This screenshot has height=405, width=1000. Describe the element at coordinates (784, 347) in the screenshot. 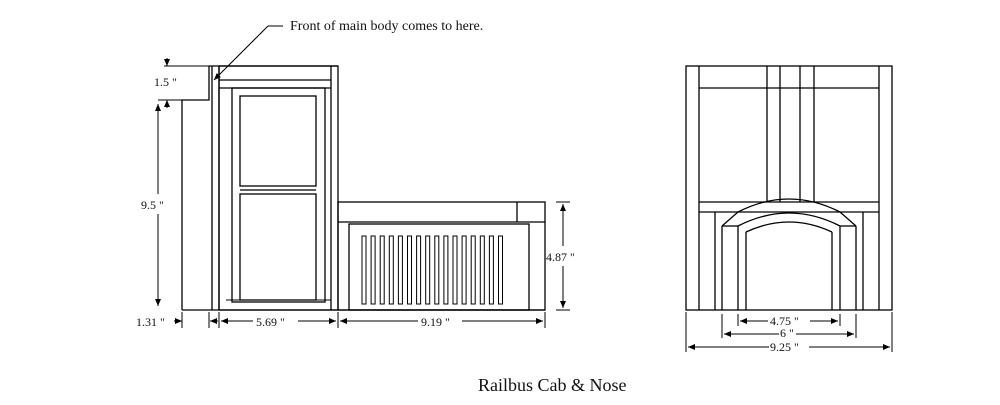

I see `dim-overall-label: 9.25 "` at that location.